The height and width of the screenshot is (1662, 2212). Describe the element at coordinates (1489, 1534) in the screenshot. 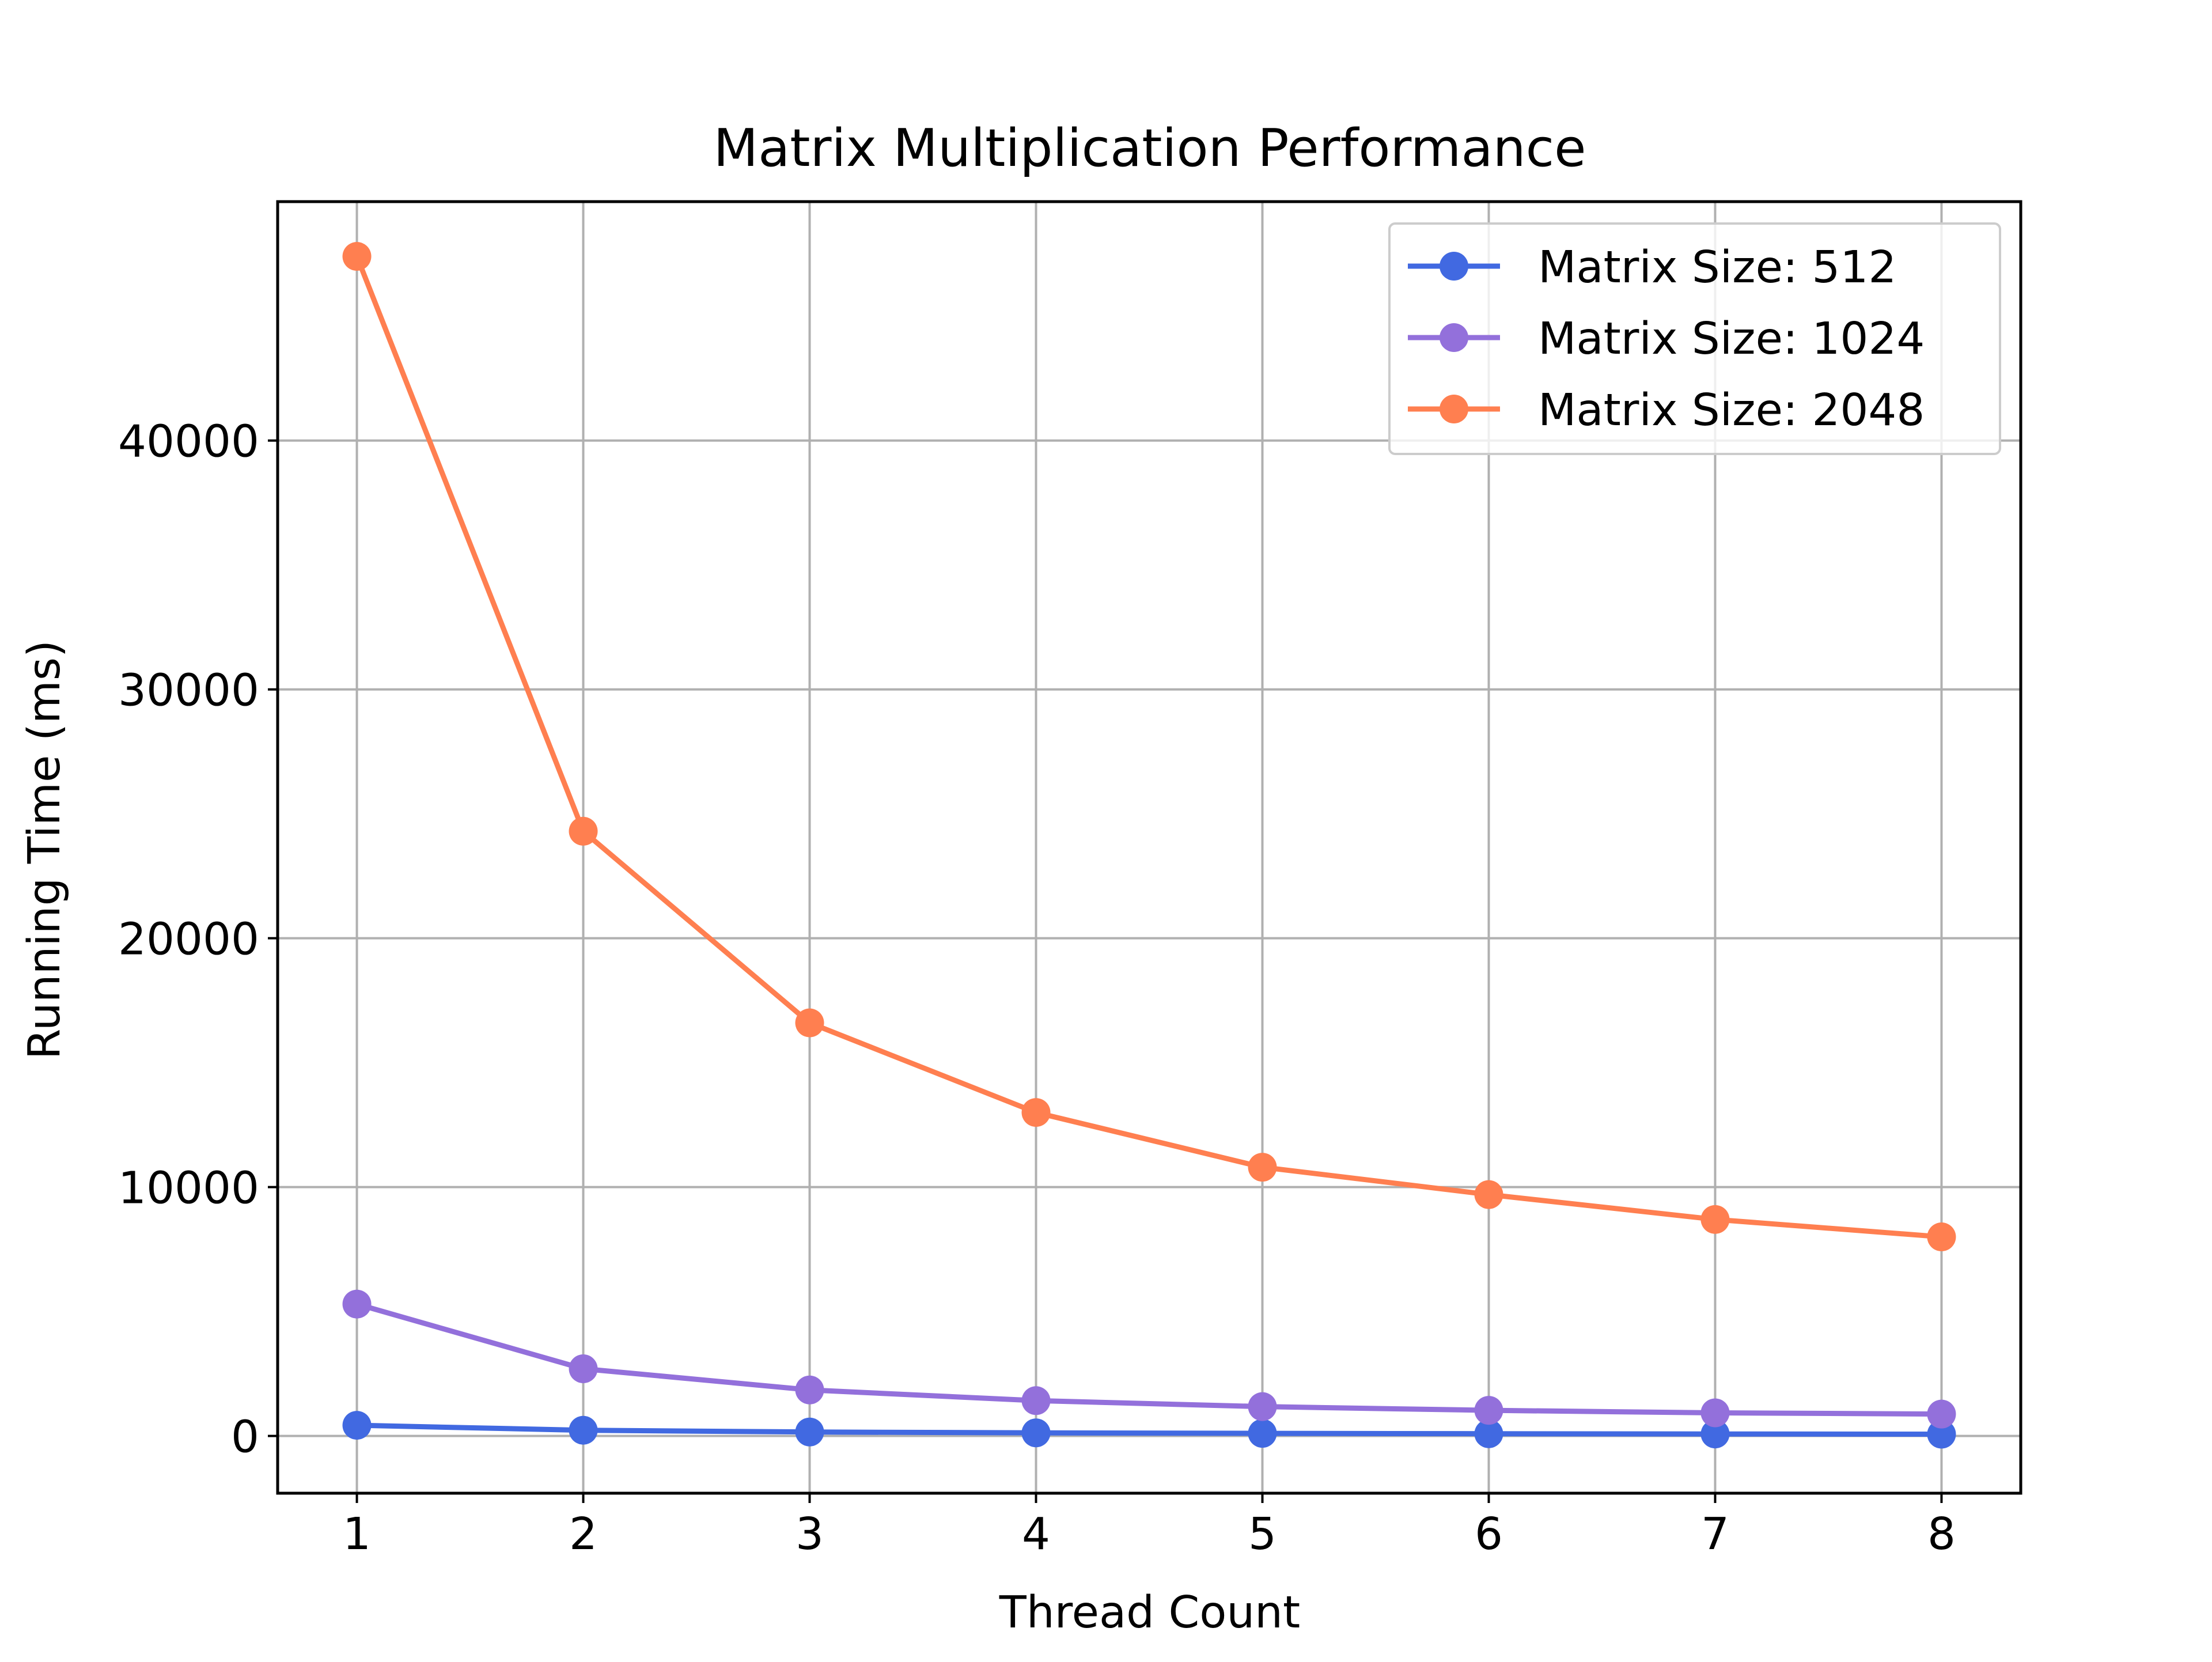

I see `x-tick-label: 6` at that location.